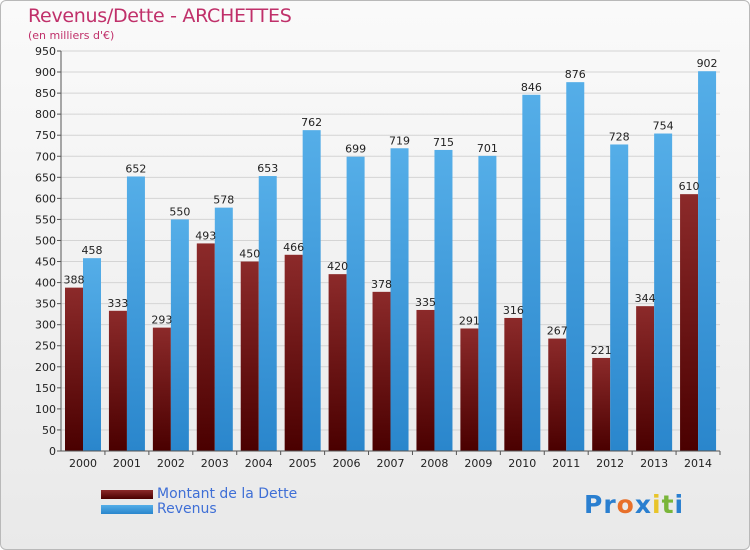 The width and height of the screenshot is (750, 550). What do you see at coordinates (227, 494) in the screenshot?
I see `legend-label-dette: Montant de la Dette` at bounding box center [227, 494].